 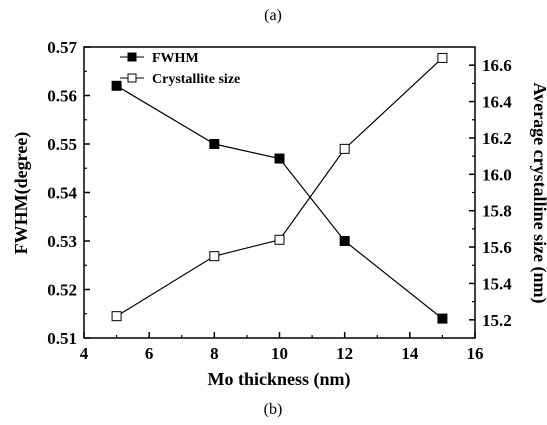 I want to click on left-y-tick-label: 0.51, so click(x=62, y=338).